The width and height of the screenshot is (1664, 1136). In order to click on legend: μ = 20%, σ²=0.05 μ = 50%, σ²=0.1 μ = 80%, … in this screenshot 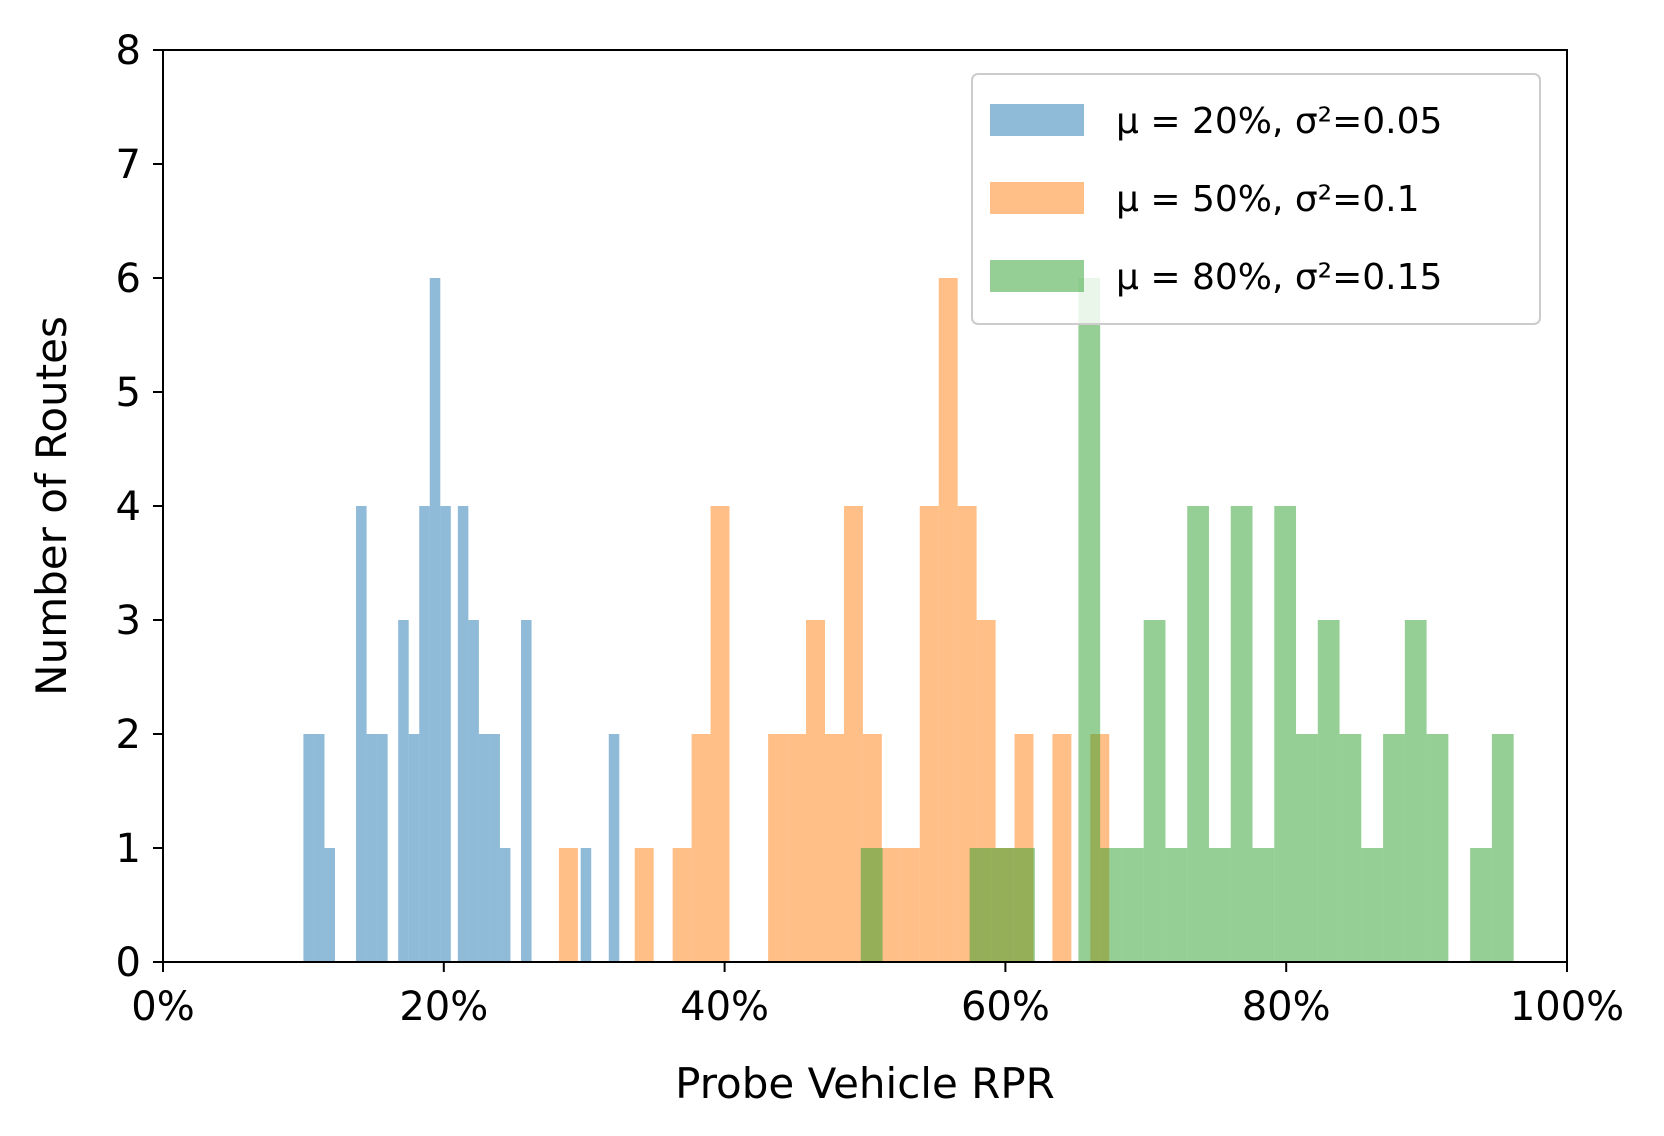, I will do `click(1256, 199)`.